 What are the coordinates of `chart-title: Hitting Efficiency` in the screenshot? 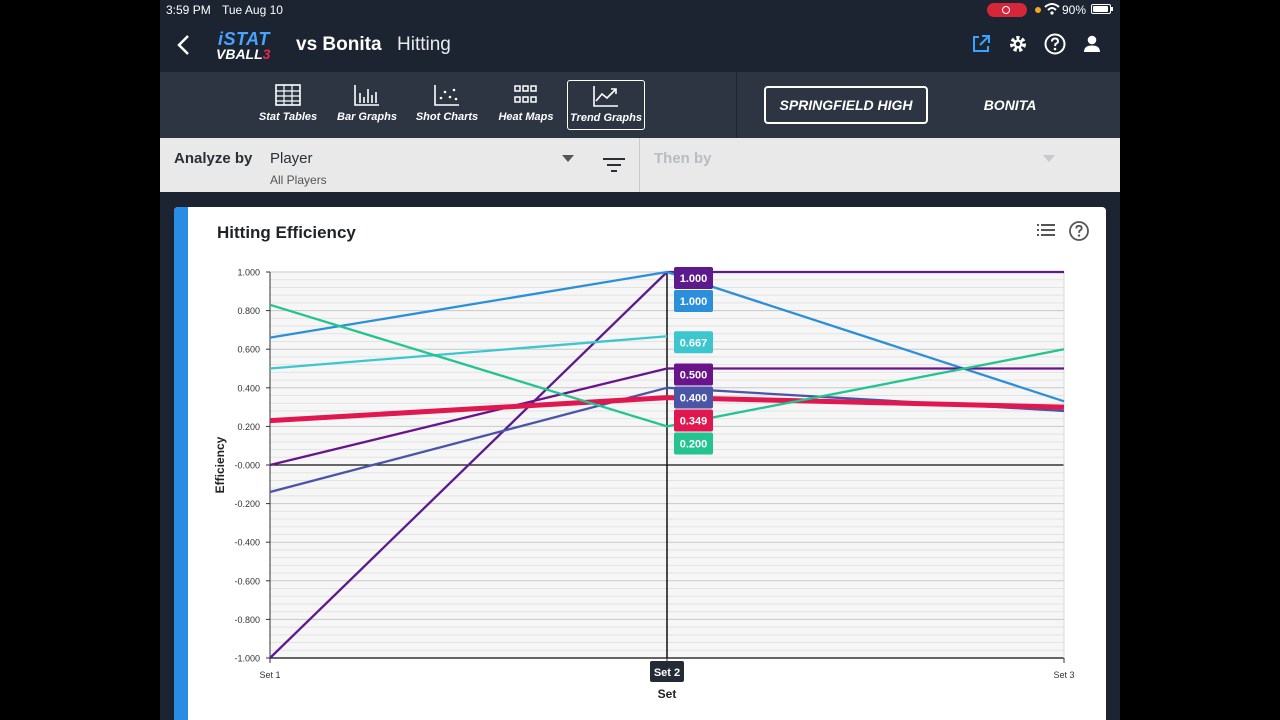 It's located at (286, 232).